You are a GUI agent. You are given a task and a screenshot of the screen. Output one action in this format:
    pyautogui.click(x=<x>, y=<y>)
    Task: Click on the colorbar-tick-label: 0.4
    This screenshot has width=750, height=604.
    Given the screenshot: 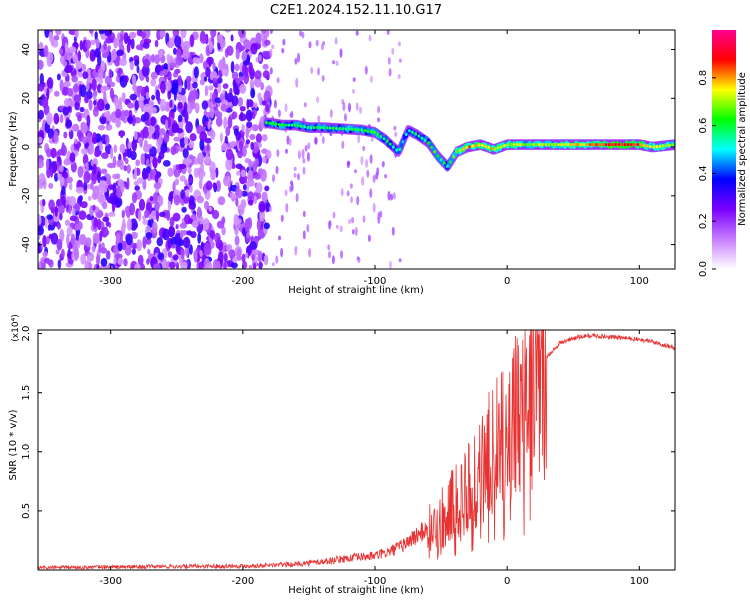 What is the action you would take?
    pyautogui.click(x=703, y=173)
    